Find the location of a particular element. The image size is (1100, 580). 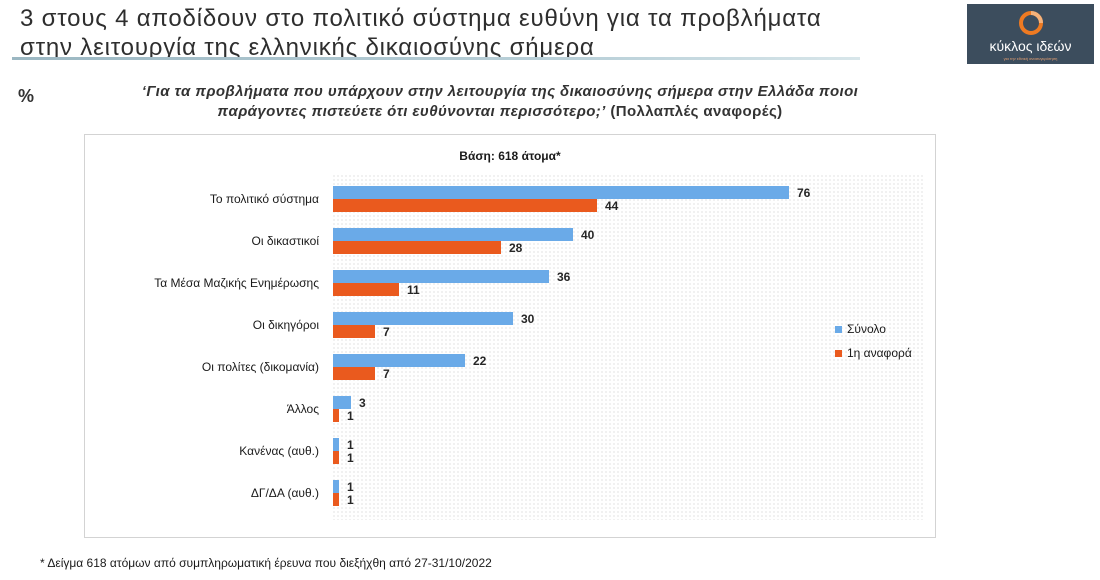

data-label: 44 is located at coordinates (612, 206).